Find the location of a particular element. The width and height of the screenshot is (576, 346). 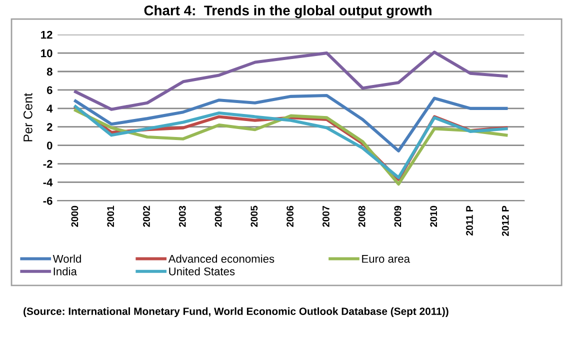

y-tick-label: 12 is located at coordinates (46, 34).